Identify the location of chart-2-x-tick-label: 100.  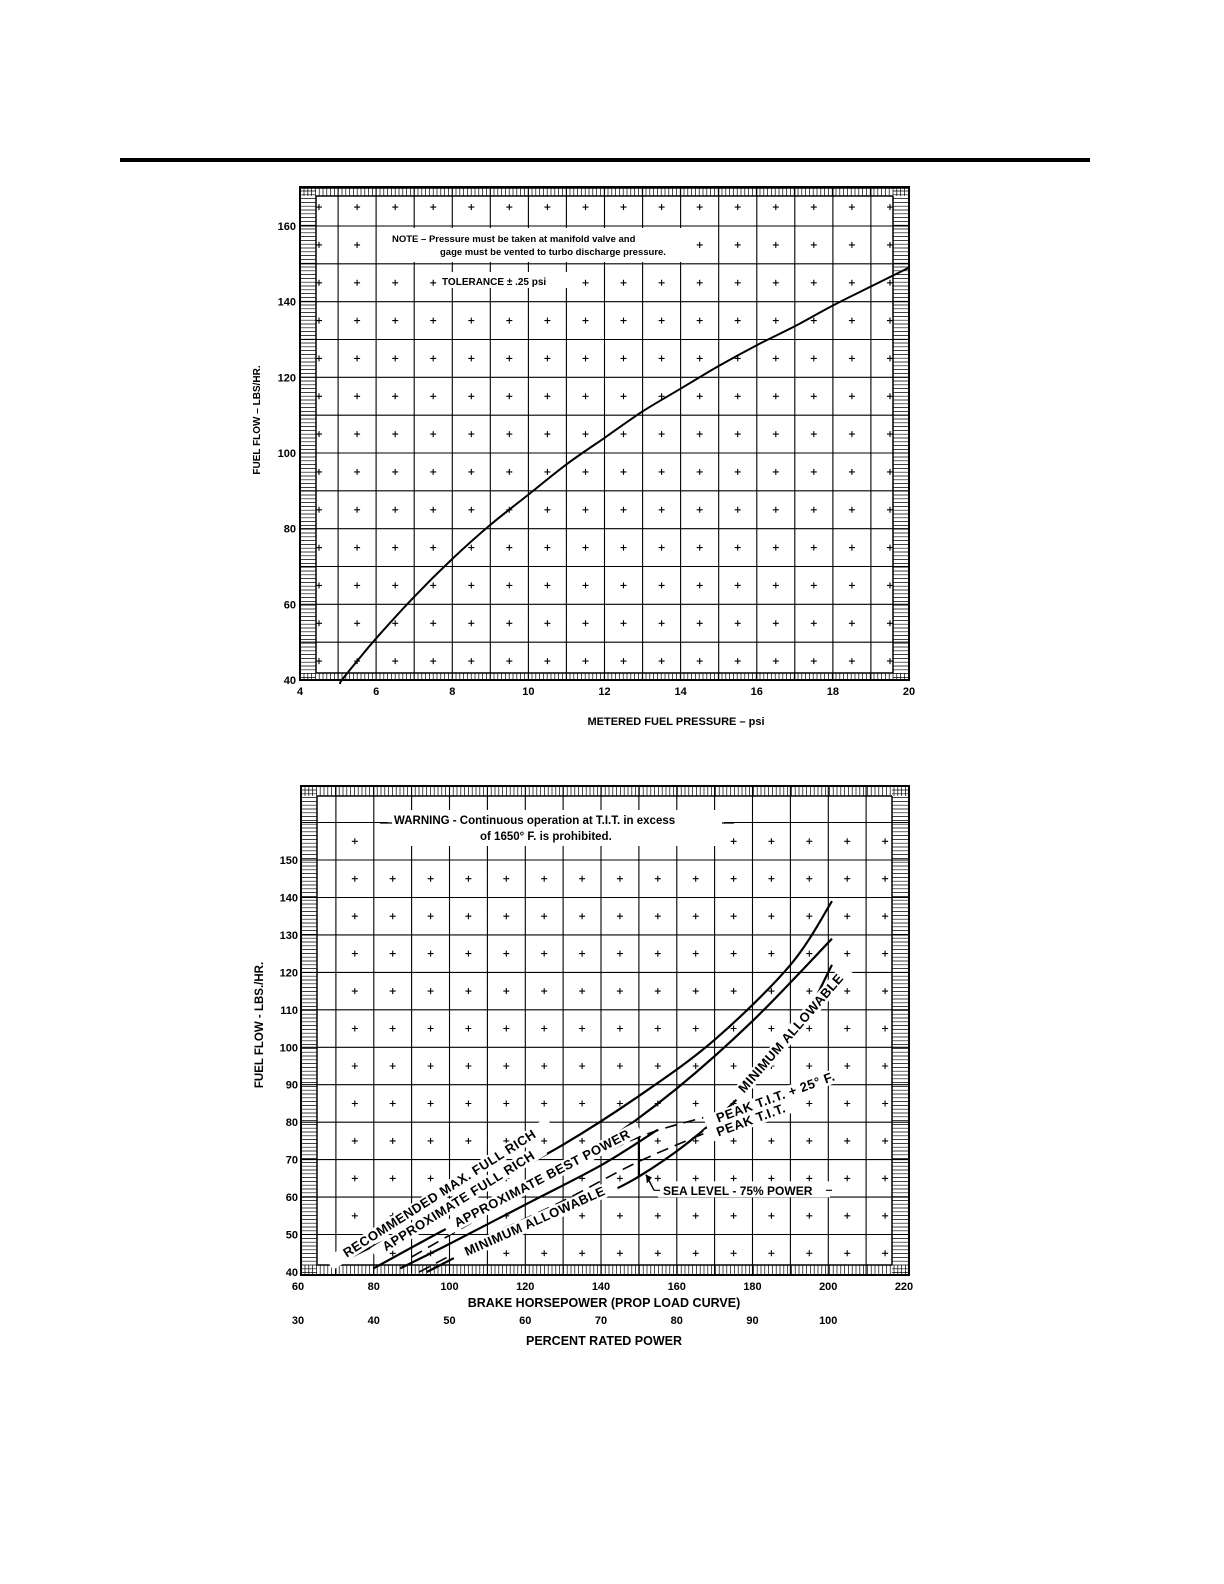
(449, 1287).